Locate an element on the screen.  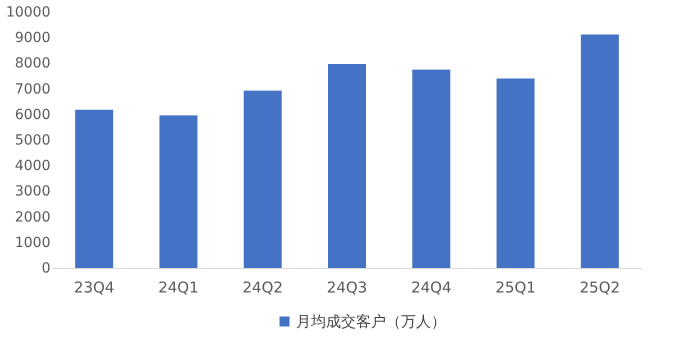
x-tick-label: 24Q2 is located at coordinates (262, 287).